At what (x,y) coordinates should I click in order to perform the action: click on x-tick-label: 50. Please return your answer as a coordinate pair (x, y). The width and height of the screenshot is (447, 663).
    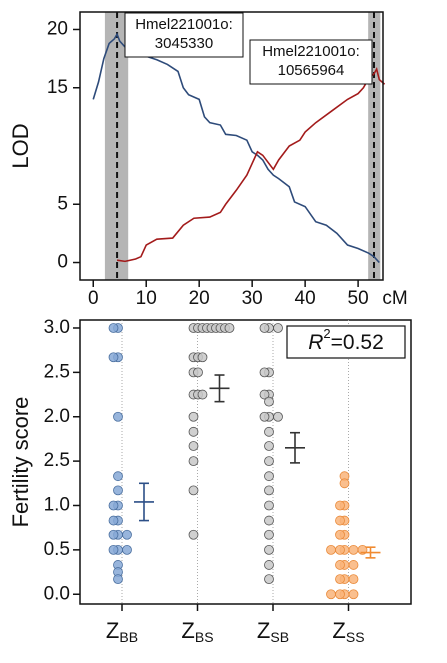
    Looking at the image, I should click on (358, 298).